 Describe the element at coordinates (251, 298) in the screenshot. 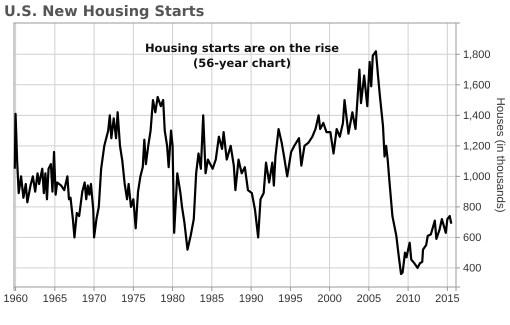

I see `x-tick-label: 1990` at that location.